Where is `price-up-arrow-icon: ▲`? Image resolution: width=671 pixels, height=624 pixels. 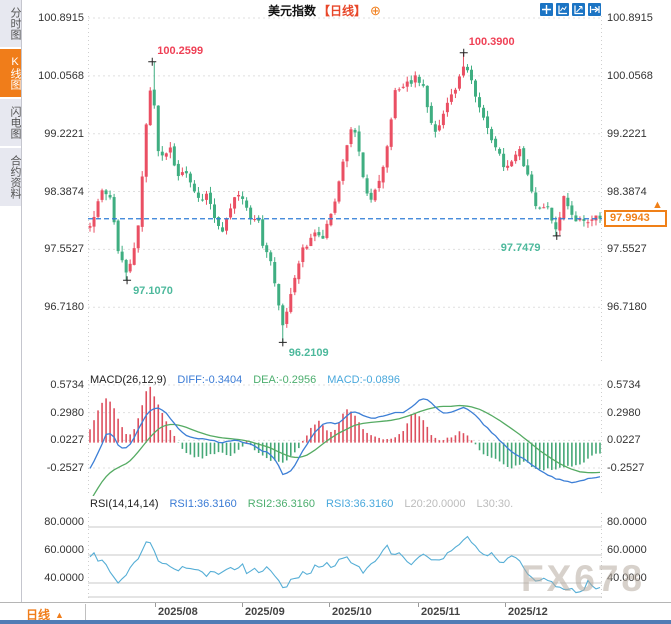 price-up-arrow-icon: ▲ is located at coordinates (657, 204).